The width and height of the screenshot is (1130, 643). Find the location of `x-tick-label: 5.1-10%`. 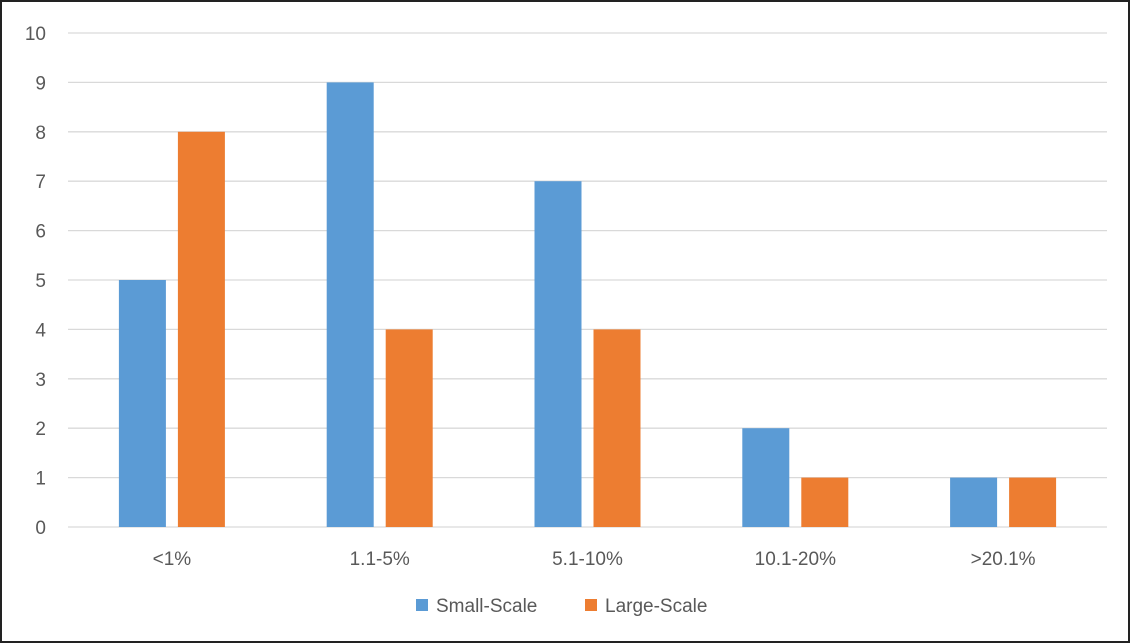

x-tick-label: 5.1-10% is located at coordinates (587, 559).